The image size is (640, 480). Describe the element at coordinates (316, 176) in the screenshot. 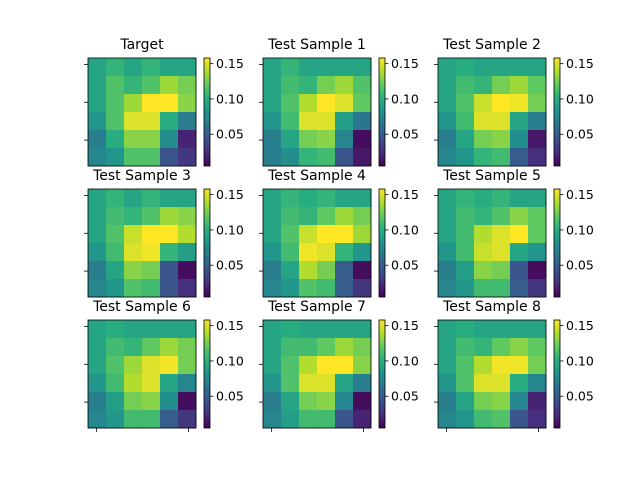

I see `panel-title: Test Sample 4` at that location.